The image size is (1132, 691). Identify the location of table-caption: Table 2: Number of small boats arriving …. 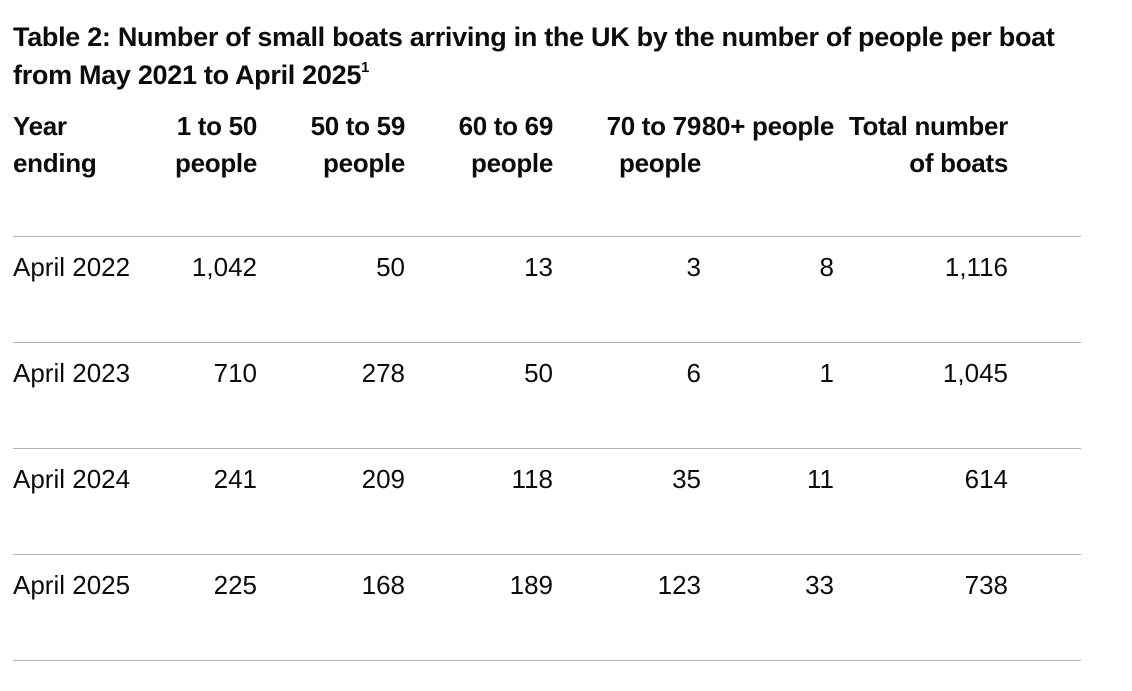
(548, 56).